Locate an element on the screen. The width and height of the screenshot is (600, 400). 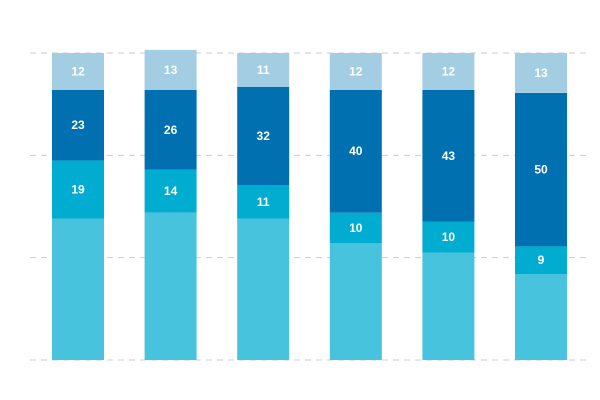
data-label: 26 is located at coordinates (171, 130).